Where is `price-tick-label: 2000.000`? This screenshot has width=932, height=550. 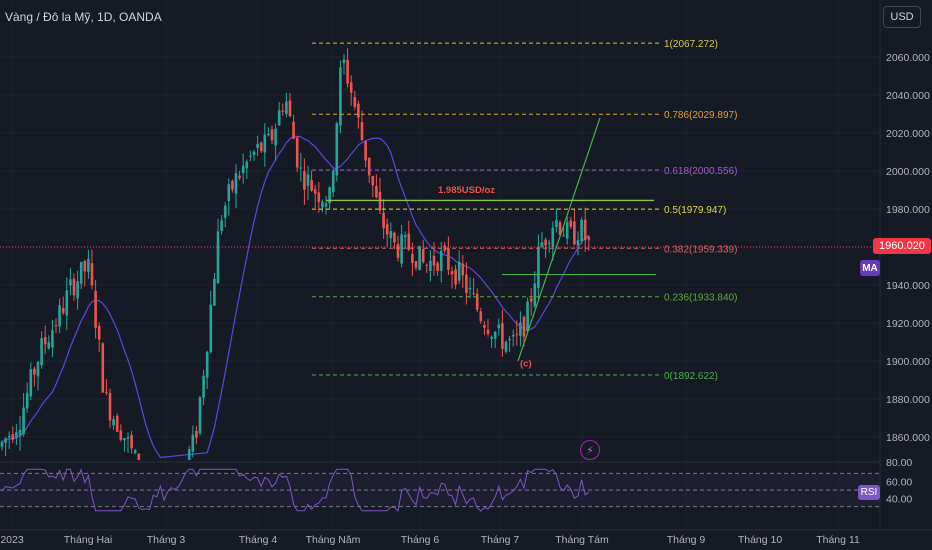 price-tick-label: 2000.000 is located at coordinates (908, 172).